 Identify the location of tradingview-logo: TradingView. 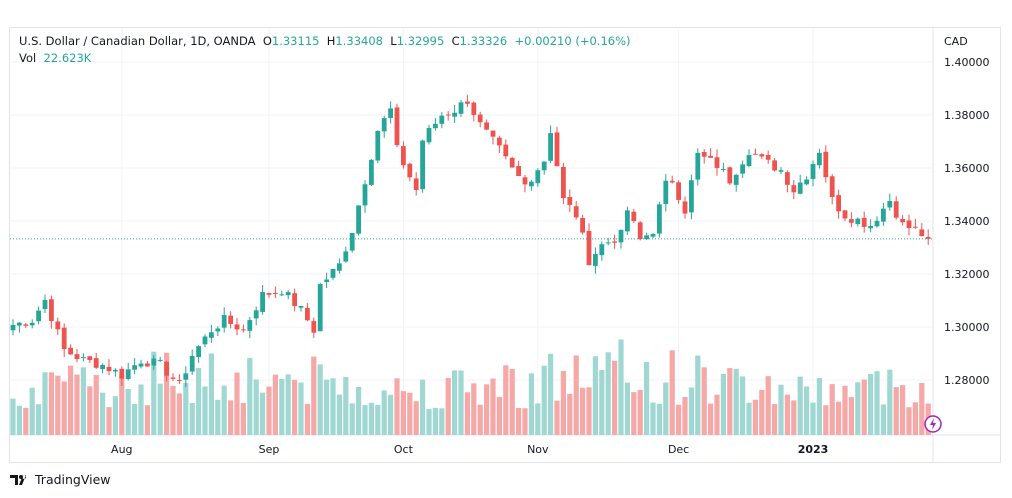
(60, 479).